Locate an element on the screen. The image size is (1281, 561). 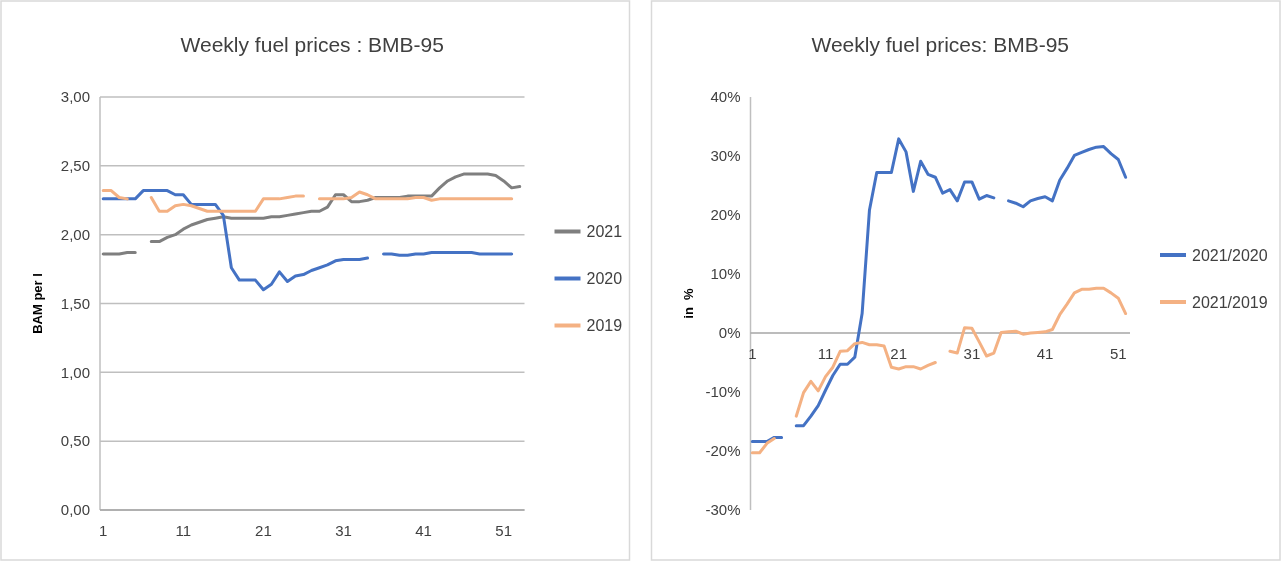
y-tick-label: 0,50 is located at coordinates (75, 441).